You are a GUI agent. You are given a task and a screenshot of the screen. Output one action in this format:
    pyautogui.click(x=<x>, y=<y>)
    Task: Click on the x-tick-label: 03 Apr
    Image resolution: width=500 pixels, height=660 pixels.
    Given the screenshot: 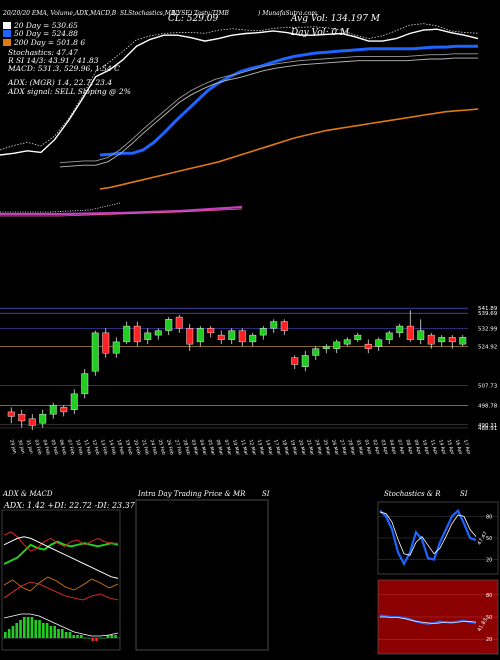 What is the action you would take?
    pyautogui.click(x=384, y=447)
    